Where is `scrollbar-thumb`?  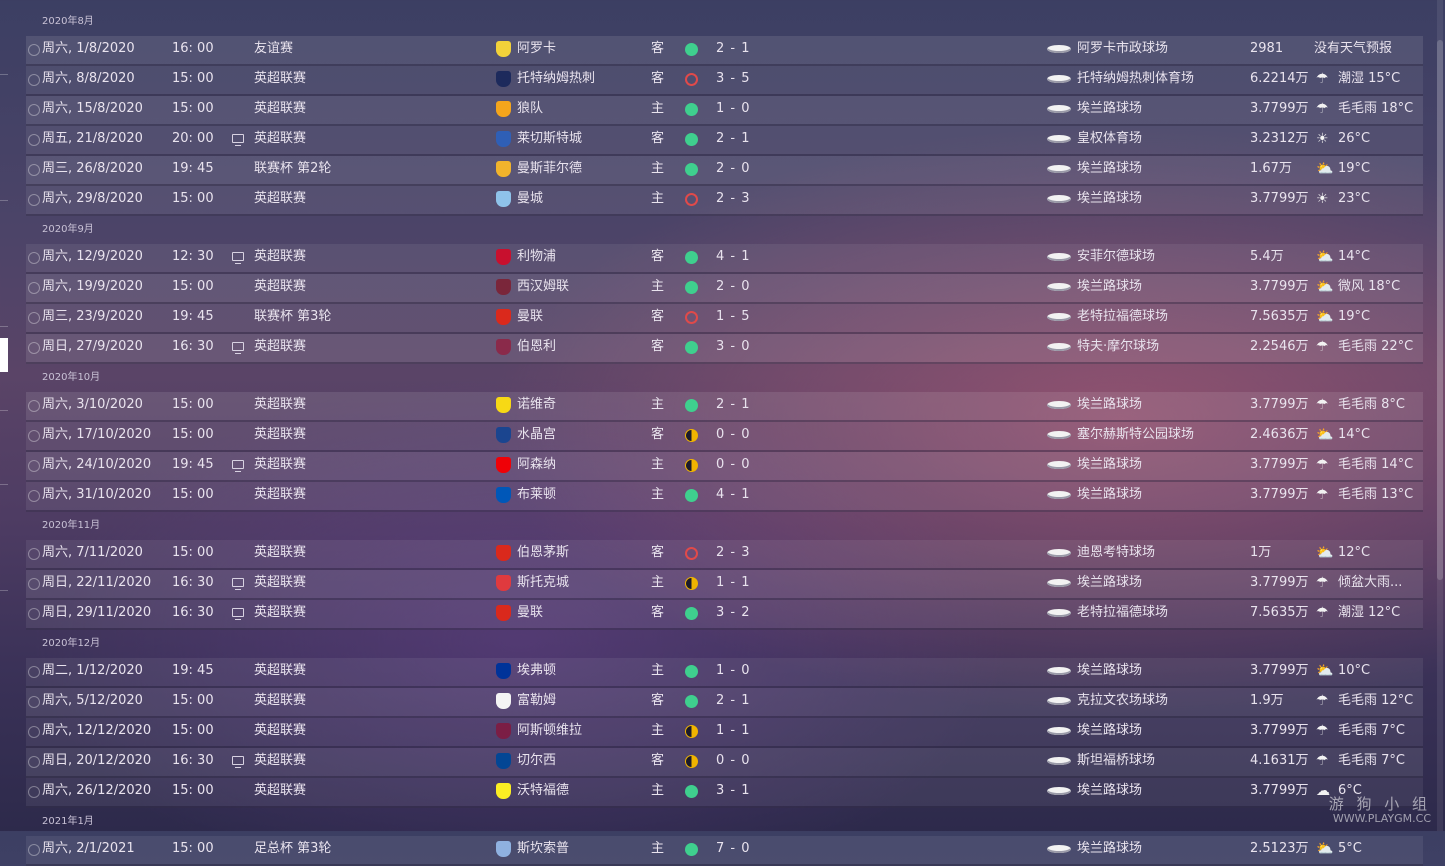
scrollbar-thumb is located at coordinates (1440, 310).